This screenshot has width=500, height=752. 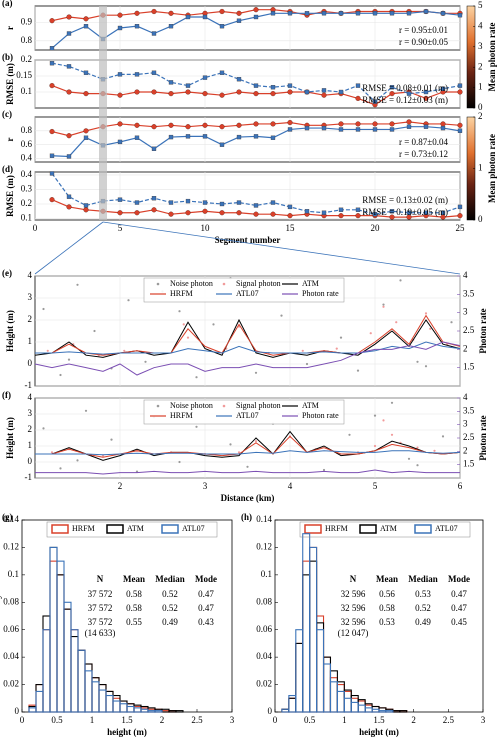 What do you see at coordinates (134, 608) in the screenshot?
I see `table-cell: 0.58` at bounding box center [134, 608].